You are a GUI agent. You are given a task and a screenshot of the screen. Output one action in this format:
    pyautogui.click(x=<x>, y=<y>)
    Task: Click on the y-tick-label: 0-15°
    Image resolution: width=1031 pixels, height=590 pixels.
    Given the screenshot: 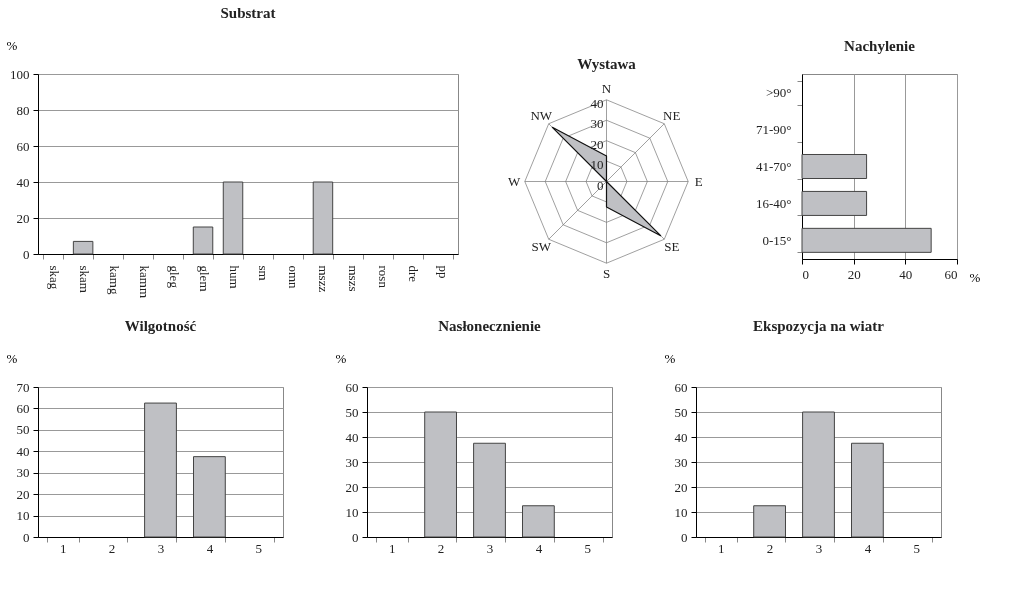 What is the action you would take?
    pyautogui.click(x=777, y=240)
    